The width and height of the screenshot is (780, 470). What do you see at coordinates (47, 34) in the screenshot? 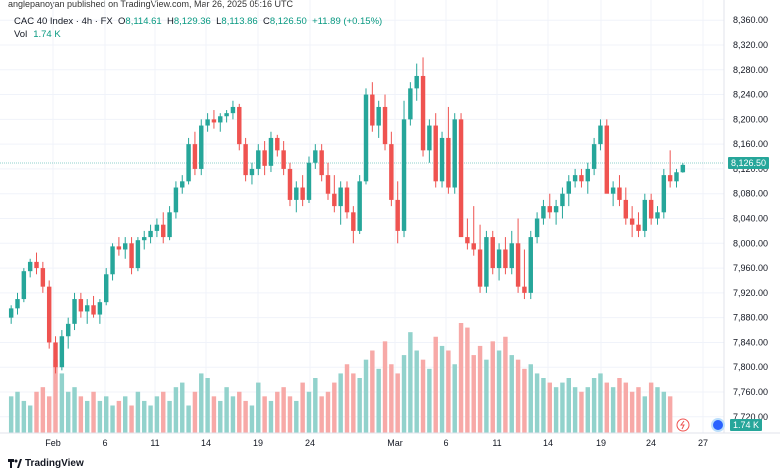
I see `volume-value: 1.74 K` at bounding box center [47, 34].